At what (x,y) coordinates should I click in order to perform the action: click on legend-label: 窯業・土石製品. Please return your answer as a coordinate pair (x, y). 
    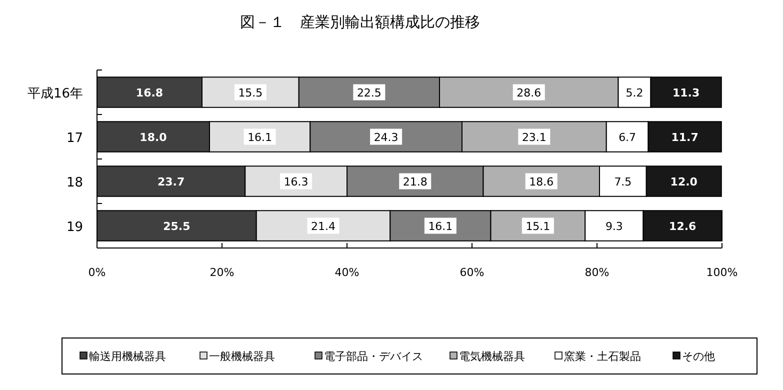
    Looking at the image, I should click on (602, 356).